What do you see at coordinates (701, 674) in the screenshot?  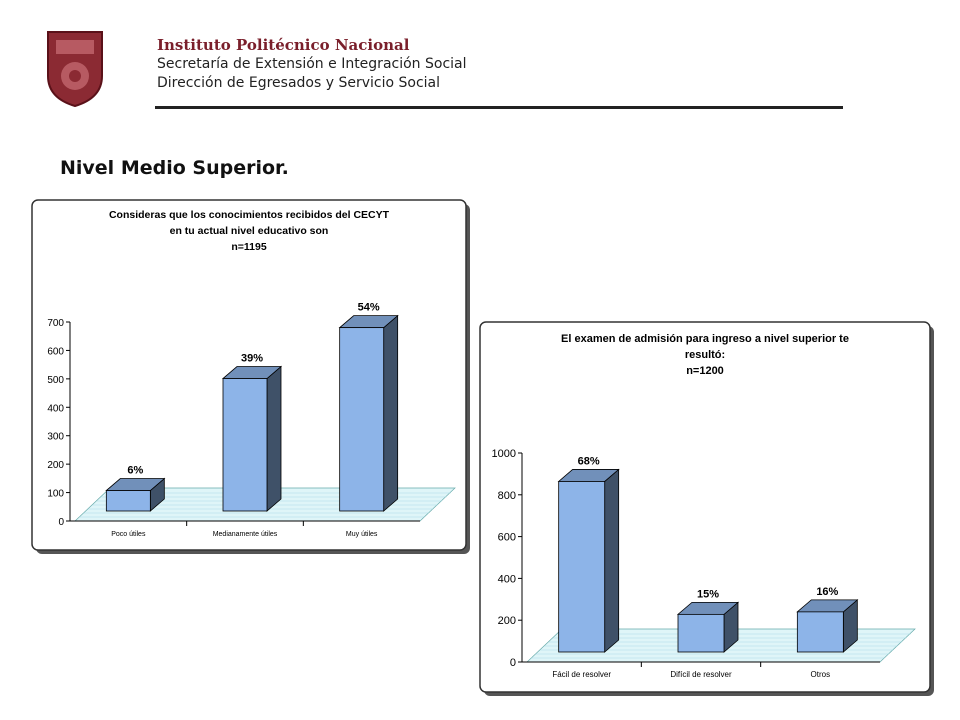 I see `x-tick-label: Difícil de resolver` at bounding box center [701, 674].